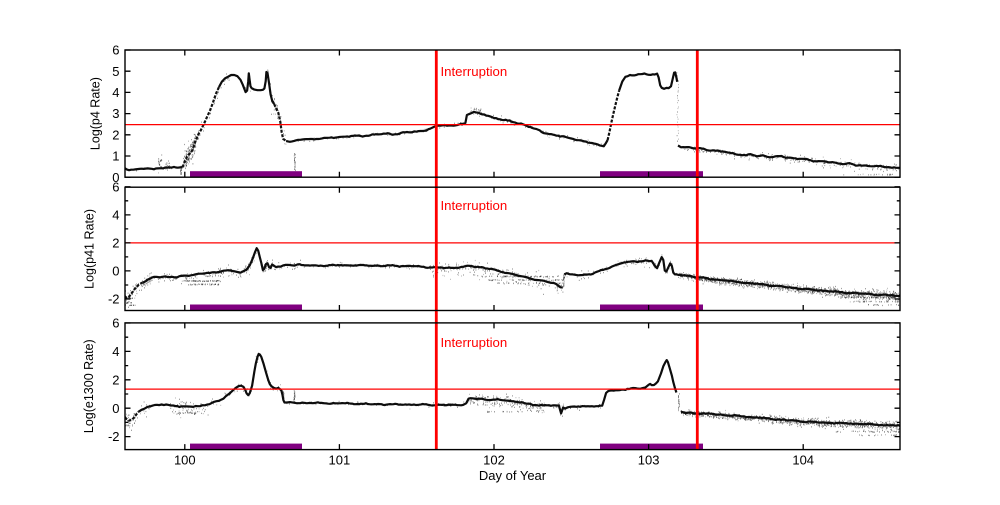  What do you see at coordinates (513, 475) in the screenshot?
I see `svg-text: Day of Year` at bounding box center [513, 475].